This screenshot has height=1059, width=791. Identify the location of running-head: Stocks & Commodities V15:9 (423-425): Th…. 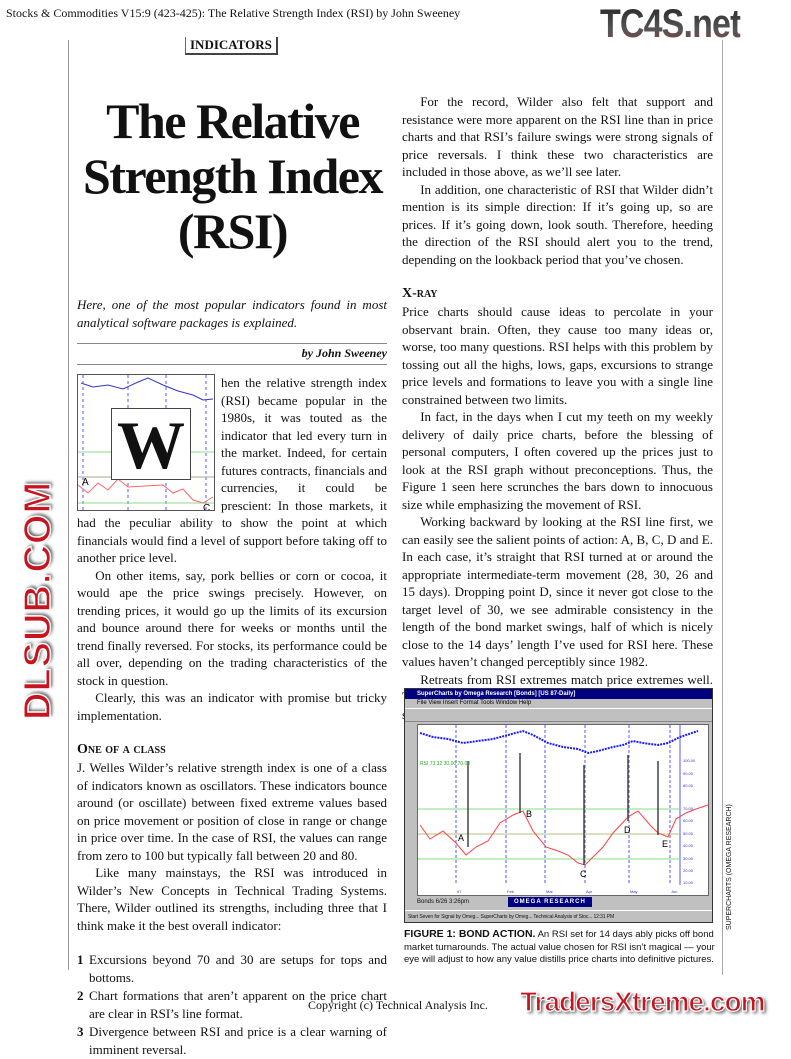
(233, 13).